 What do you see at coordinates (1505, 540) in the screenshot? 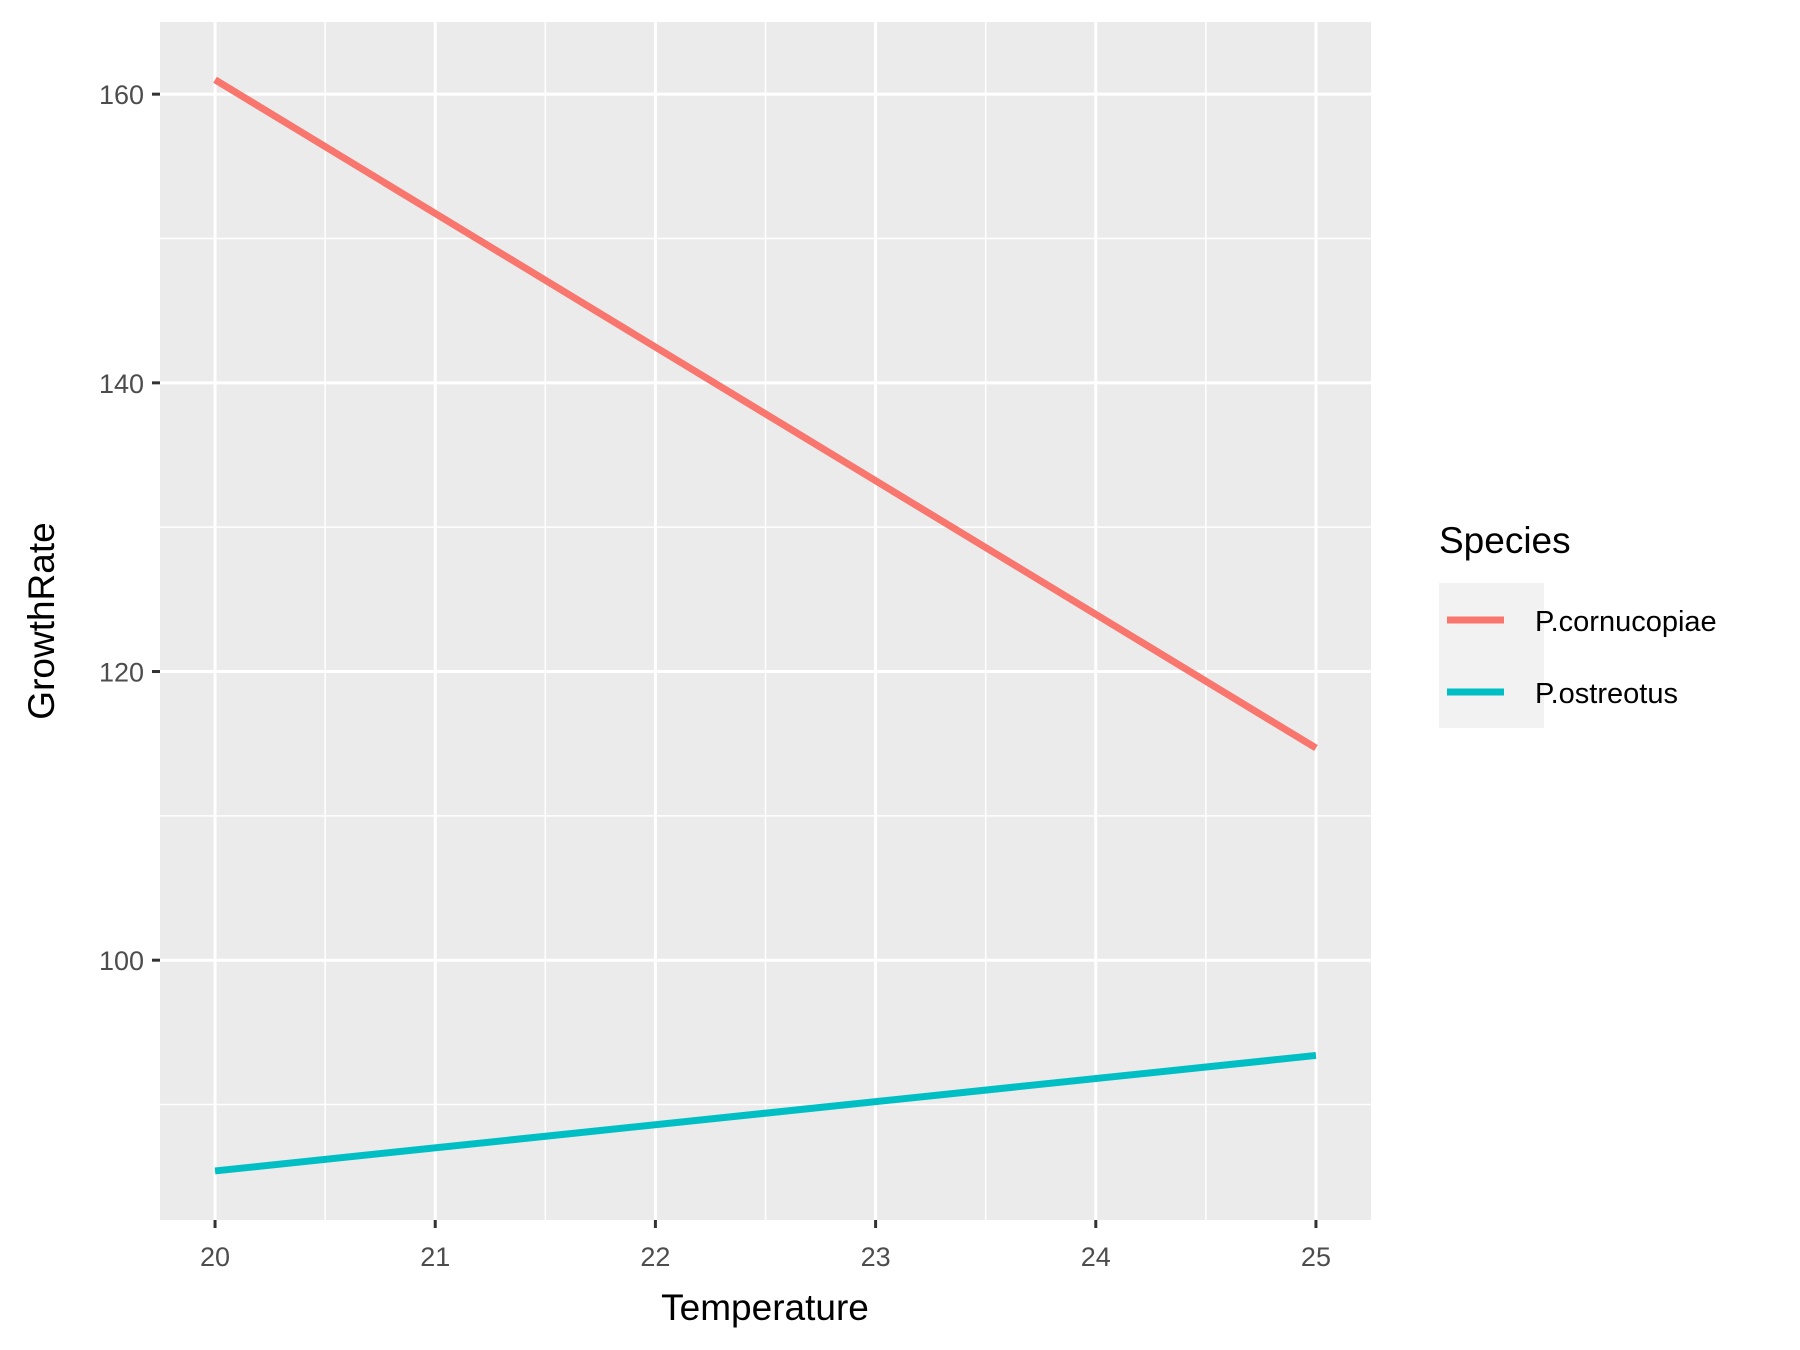
I see `legend-title: Species` at bounding box center [1505, 540].